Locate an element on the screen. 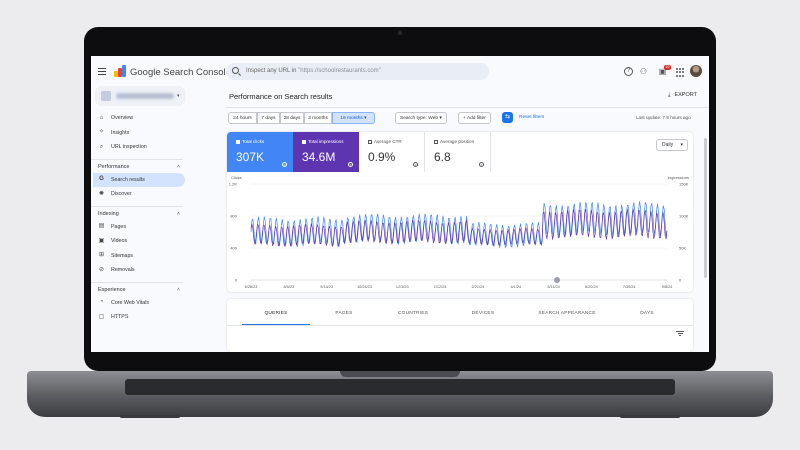 This screenshot has width=800, height=450. annotation-marker-icon is located at coordinates (557, 280).